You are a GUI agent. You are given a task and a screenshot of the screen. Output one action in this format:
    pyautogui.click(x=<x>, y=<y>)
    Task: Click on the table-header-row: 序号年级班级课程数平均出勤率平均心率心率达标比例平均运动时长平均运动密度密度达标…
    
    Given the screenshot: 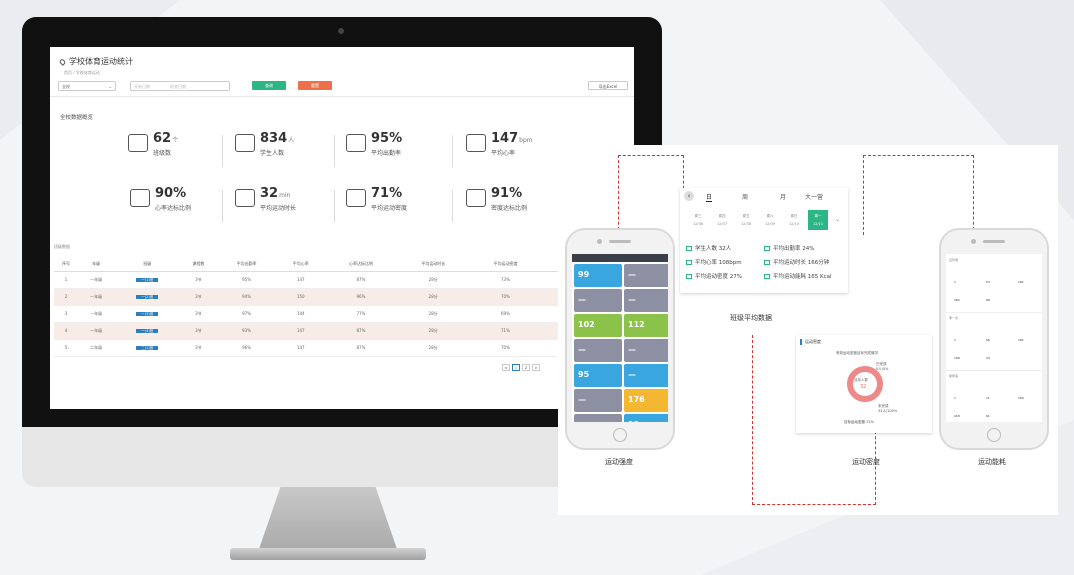 What is the action you would take?
    pyautogui.click(x=344, y=264)
    